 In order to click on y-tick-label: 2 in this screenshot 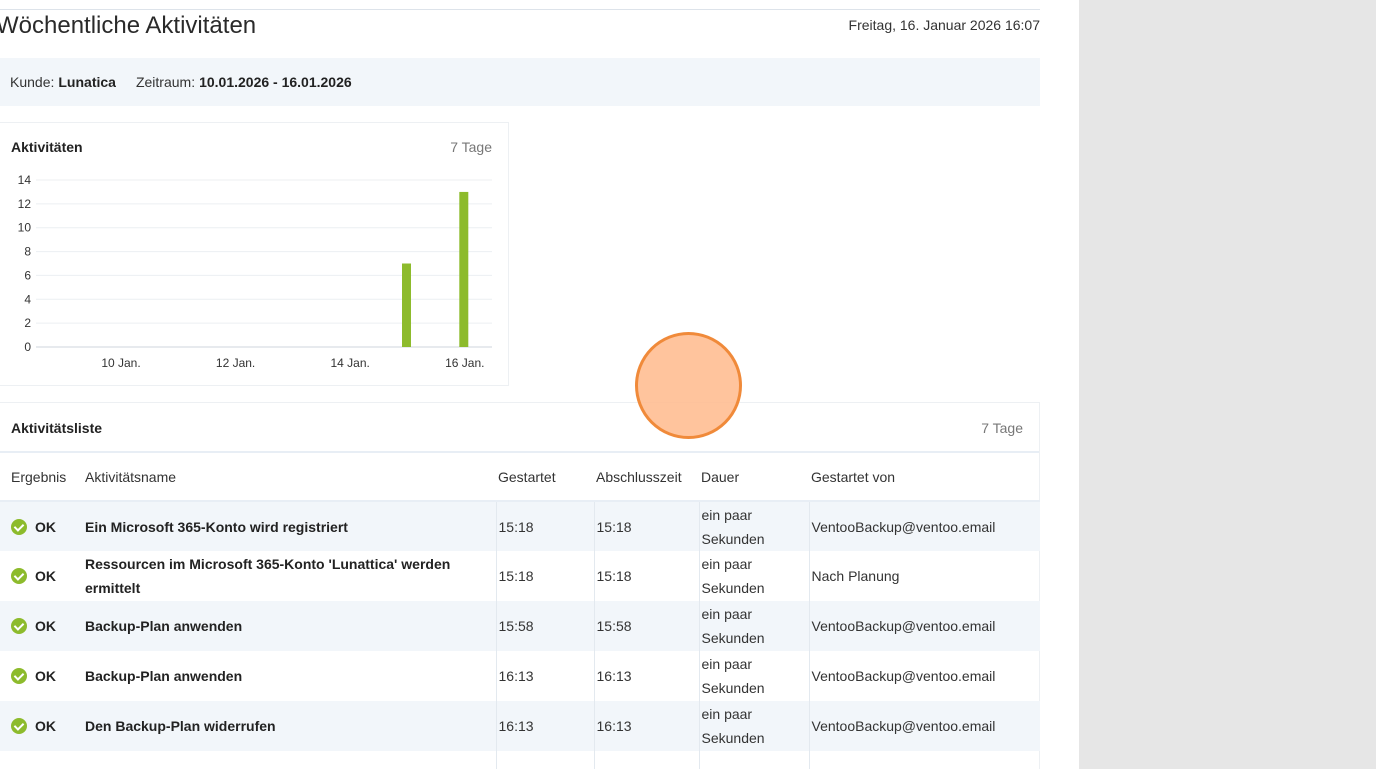, I will do `click(27, 323)`.